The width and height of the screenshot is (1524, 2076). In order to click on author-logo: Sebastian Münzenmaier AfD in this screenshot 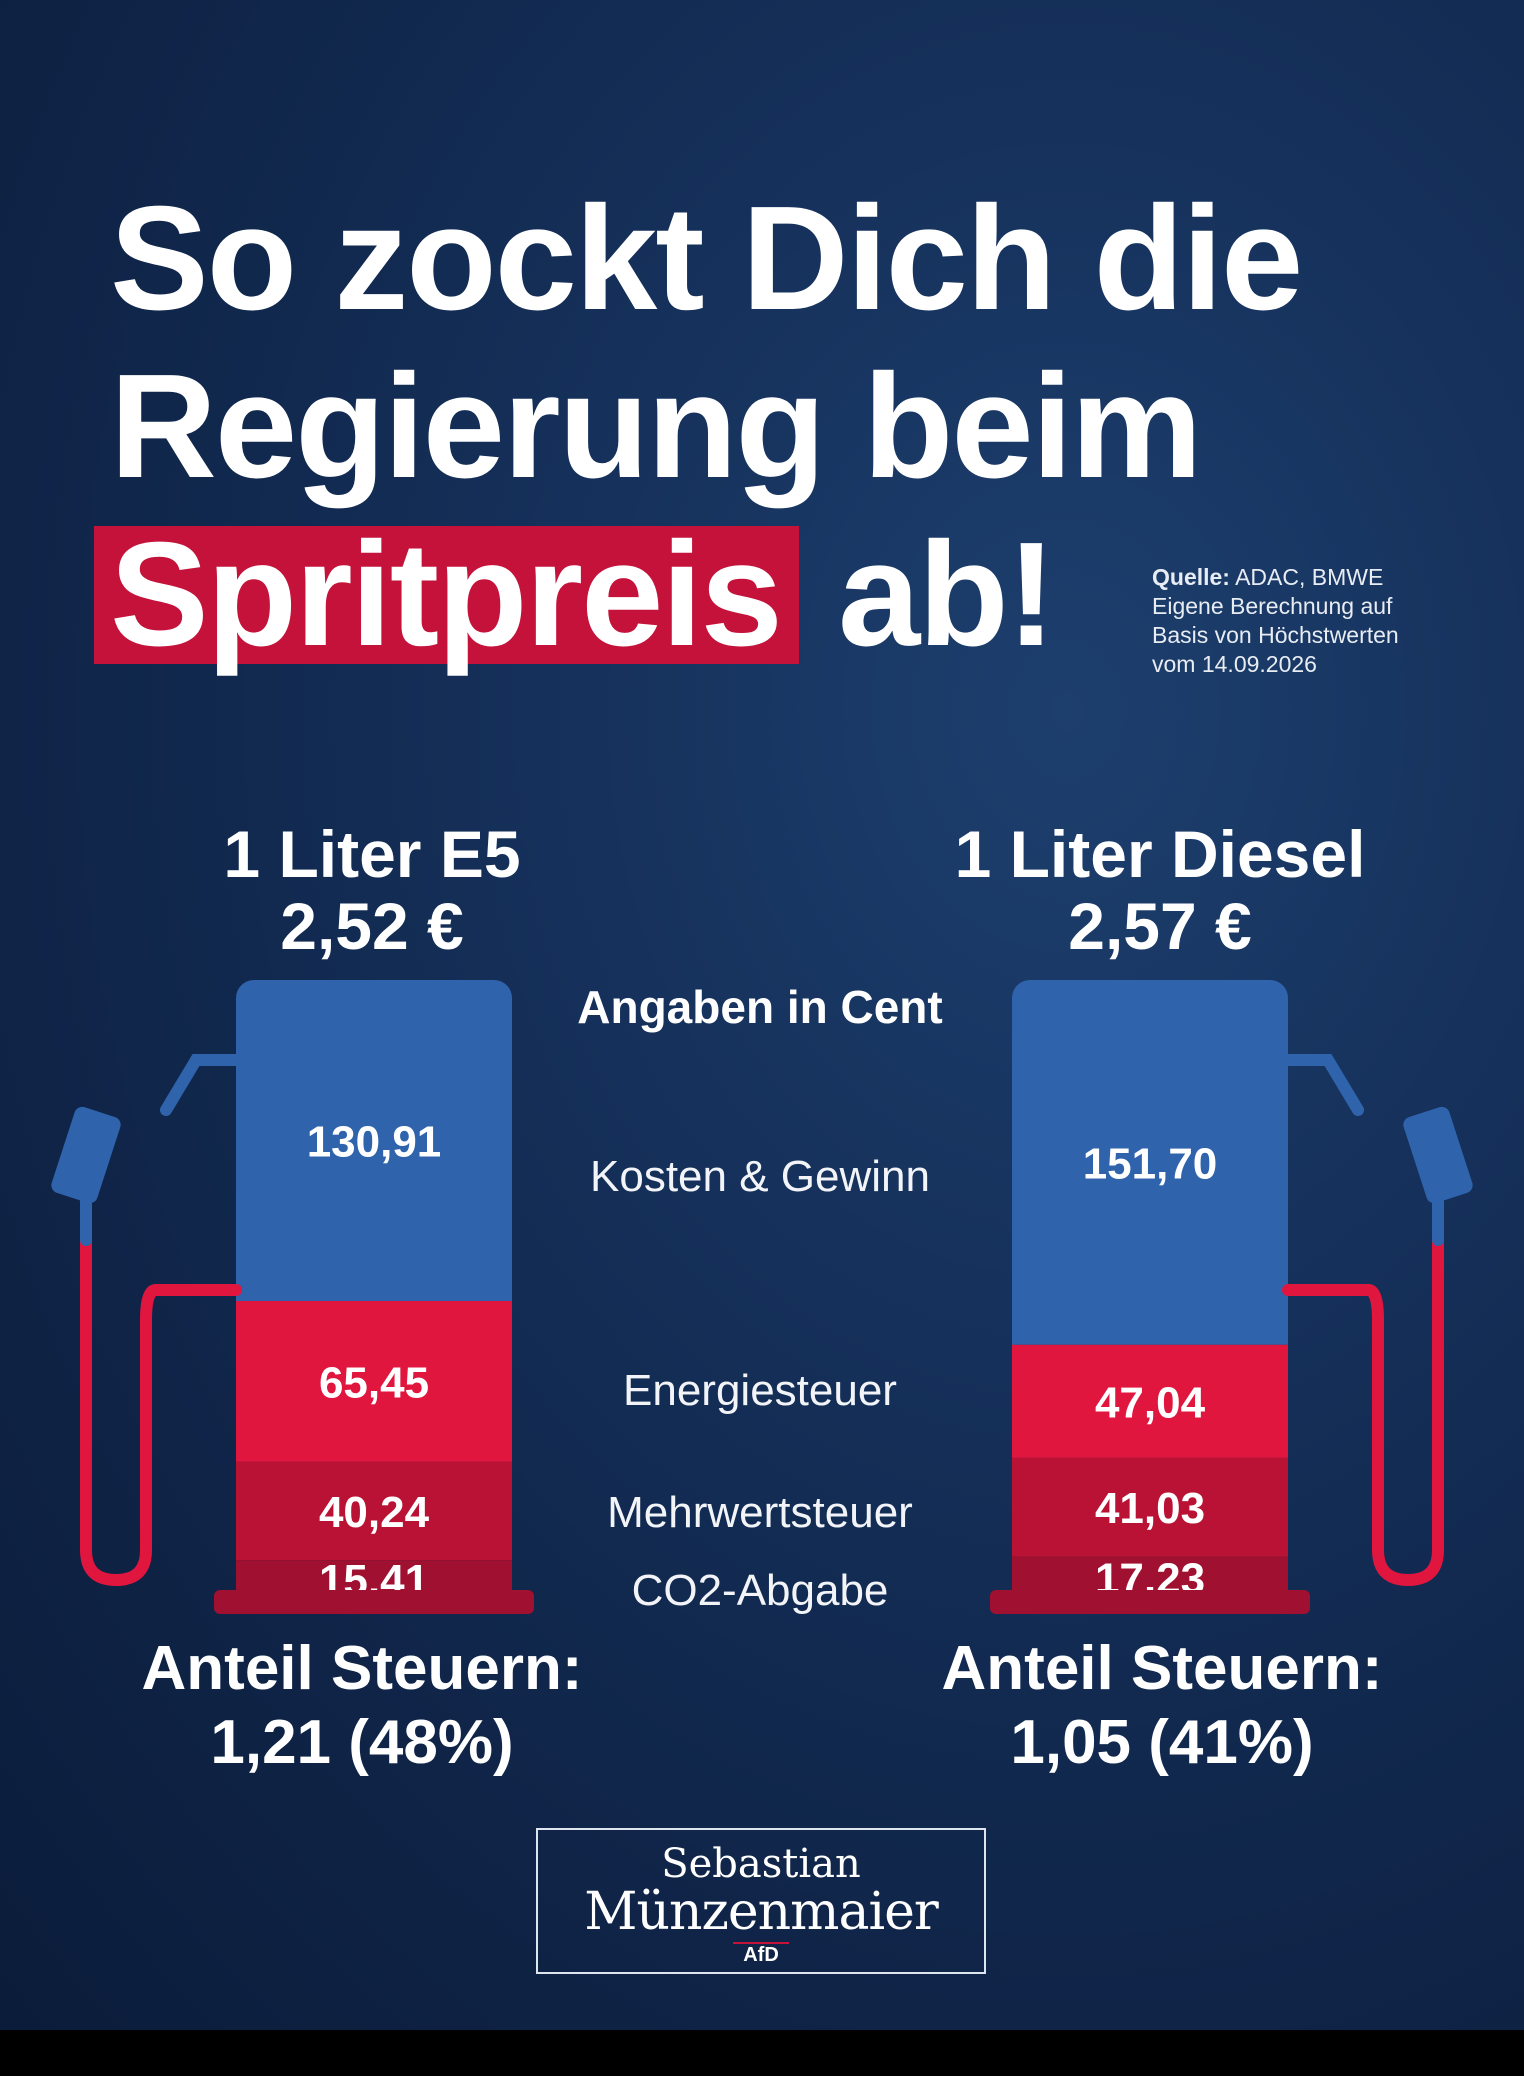, I will do `click(761, 1901)`.